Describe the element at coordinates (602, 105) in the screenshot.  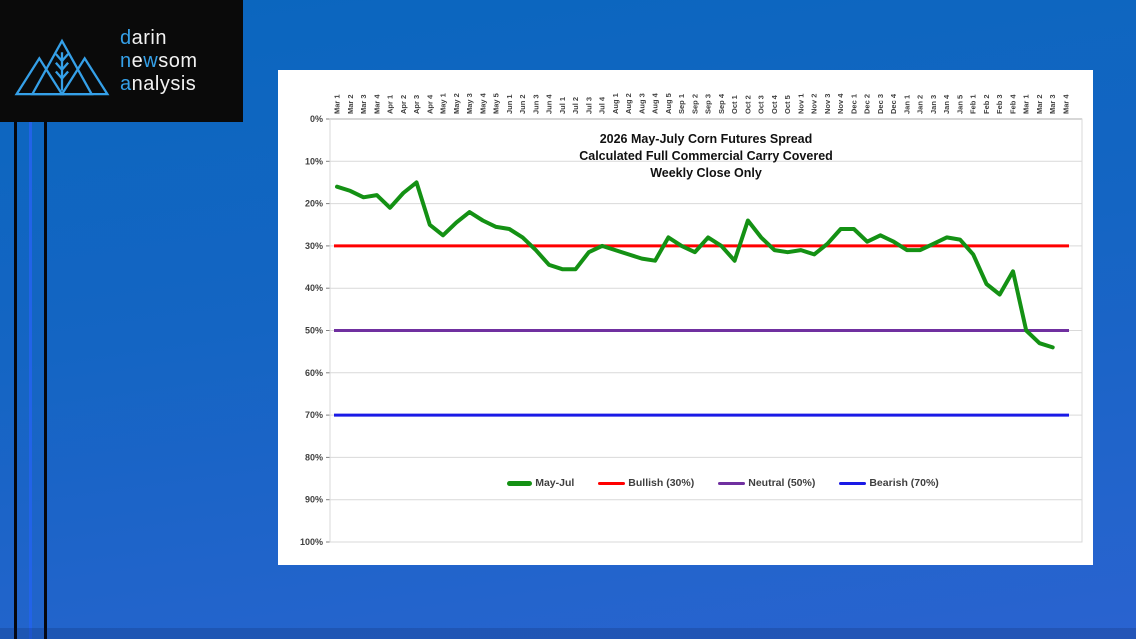
I see `x-axis-label: Jul 4` at that location.